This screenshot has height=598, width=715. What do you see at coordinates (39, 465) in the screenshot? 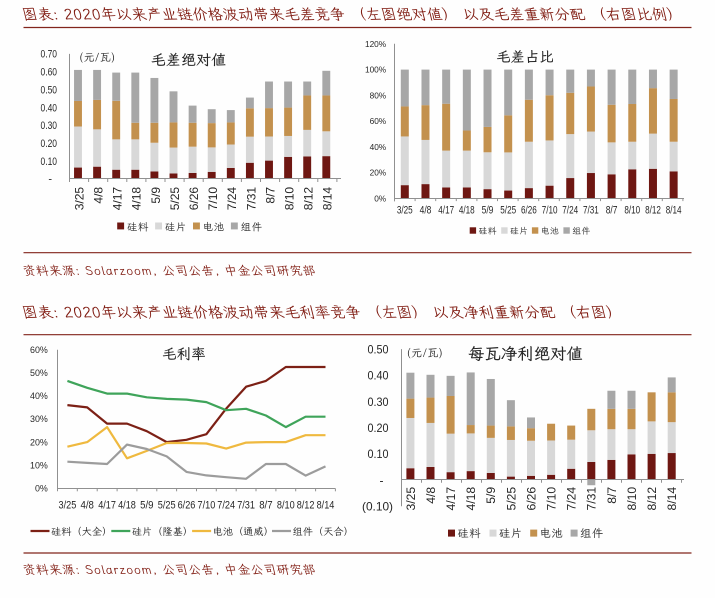
I see `svg-text: 10%` at bounding box center [39, 465].